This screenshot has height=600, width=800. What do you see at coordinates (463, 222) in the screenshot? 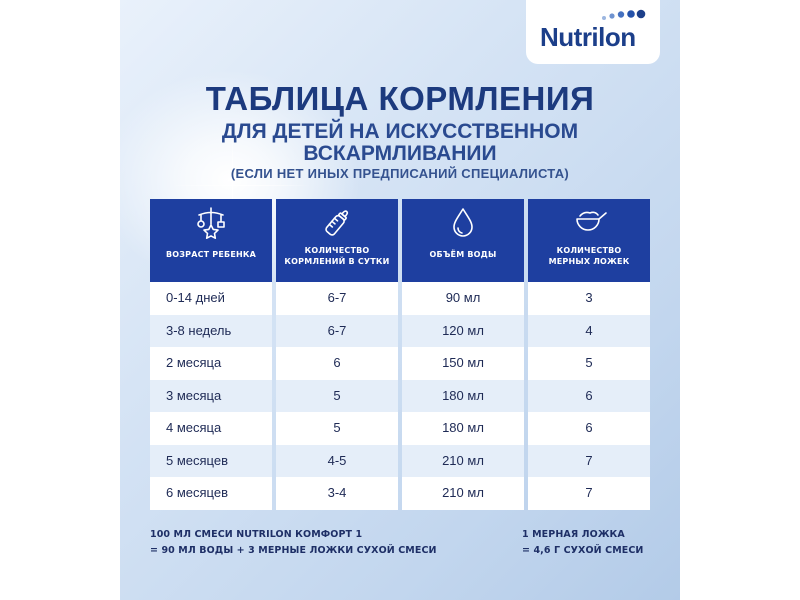
I see `water-drop-icon` at bounding box center [463, 222].